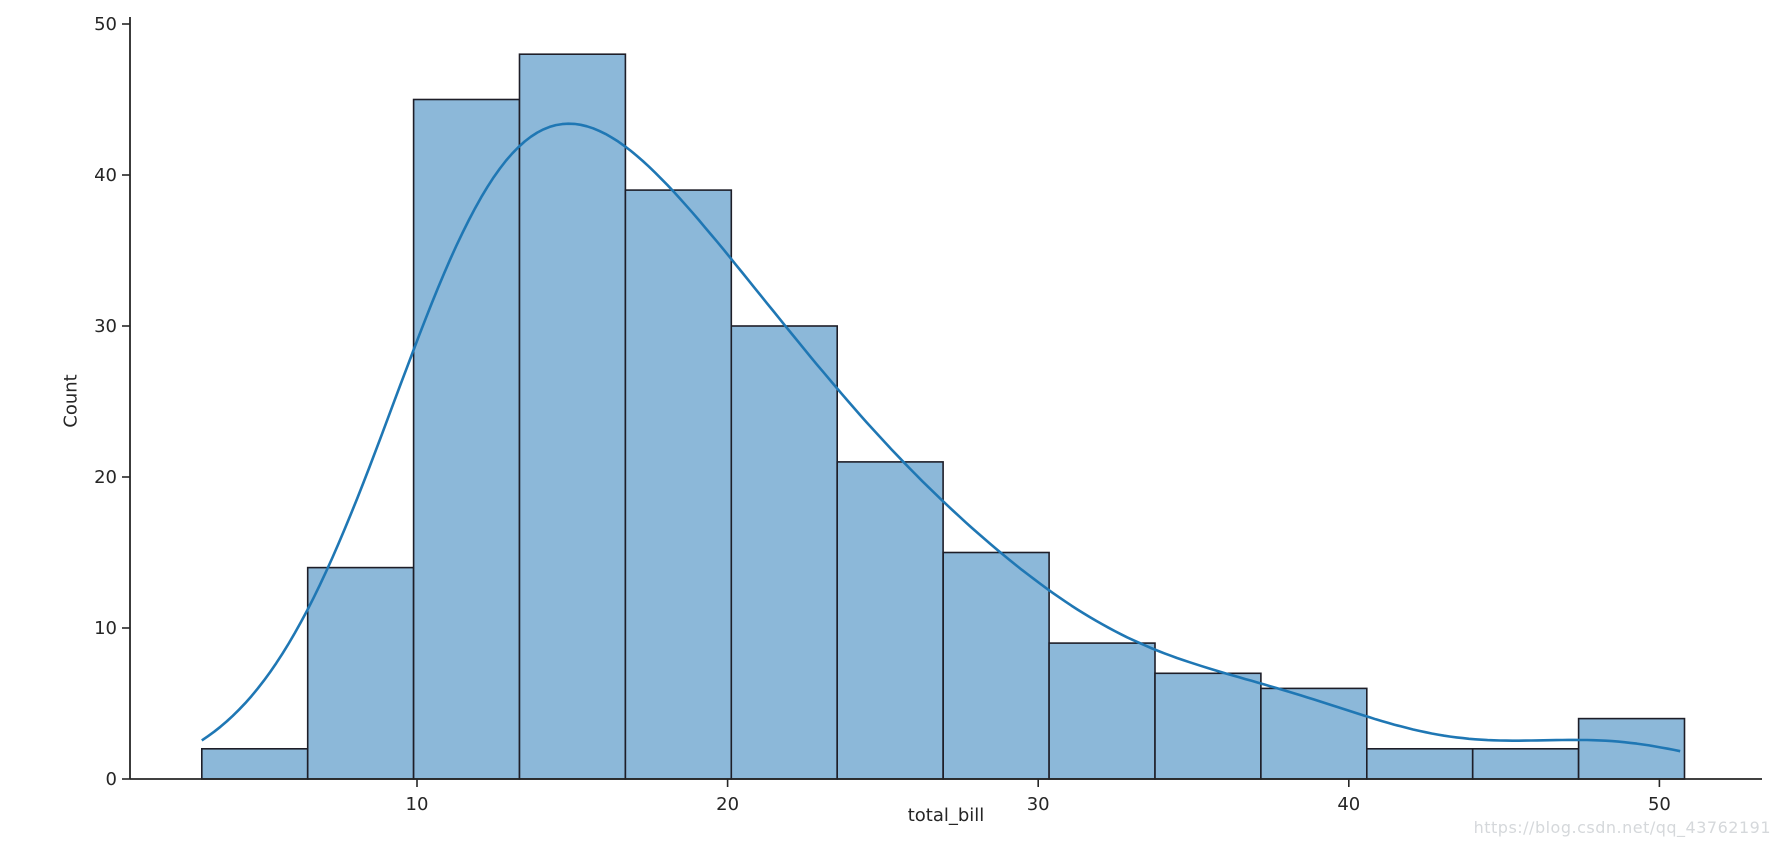  What do you see at coordinates (1038, 804) in the screenshot?
I see `x-tick-label: 30` at bounding box center [1038, 804].